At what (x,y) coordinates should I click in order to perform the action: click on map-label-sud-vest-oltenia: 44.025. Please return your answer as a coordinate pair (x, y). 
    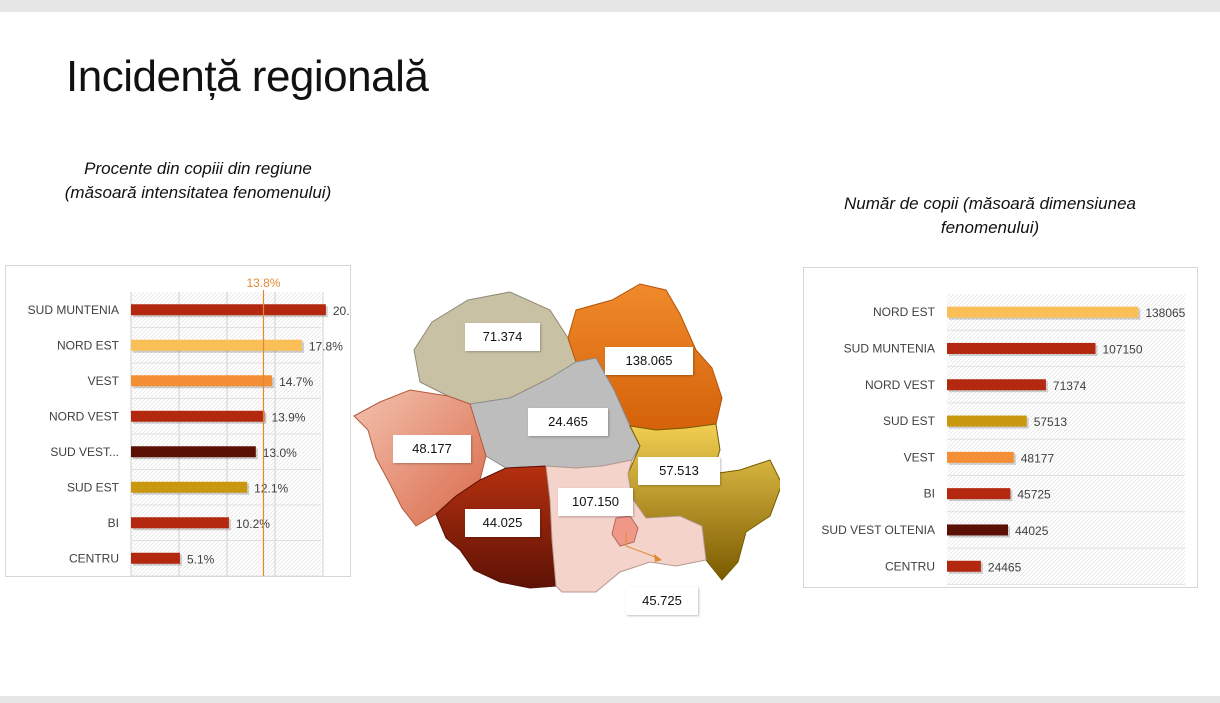
    Looking at the image, I should click on (502, 523).